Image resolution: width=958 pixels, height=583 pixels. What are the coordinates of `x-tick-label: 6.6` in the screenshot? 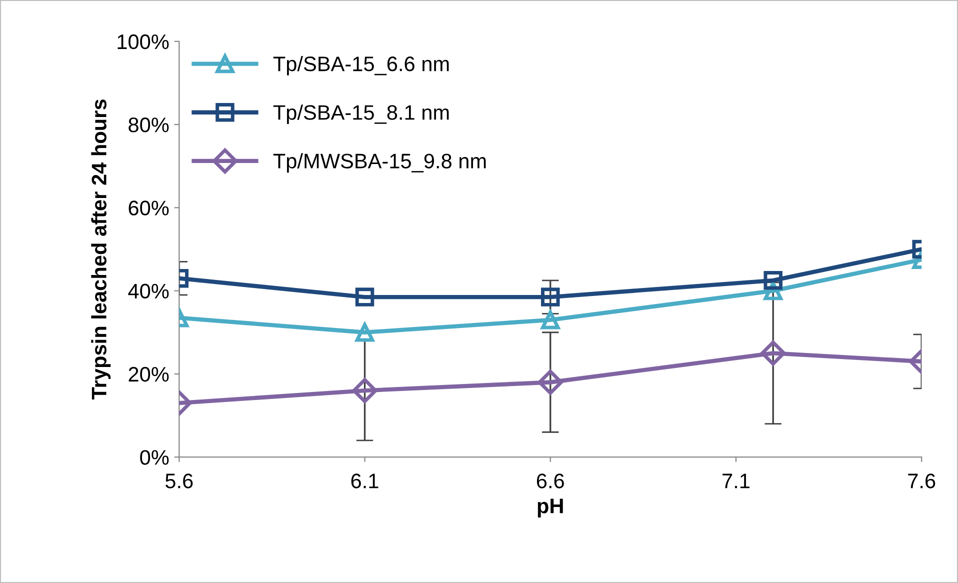 It's located at (550, 481).